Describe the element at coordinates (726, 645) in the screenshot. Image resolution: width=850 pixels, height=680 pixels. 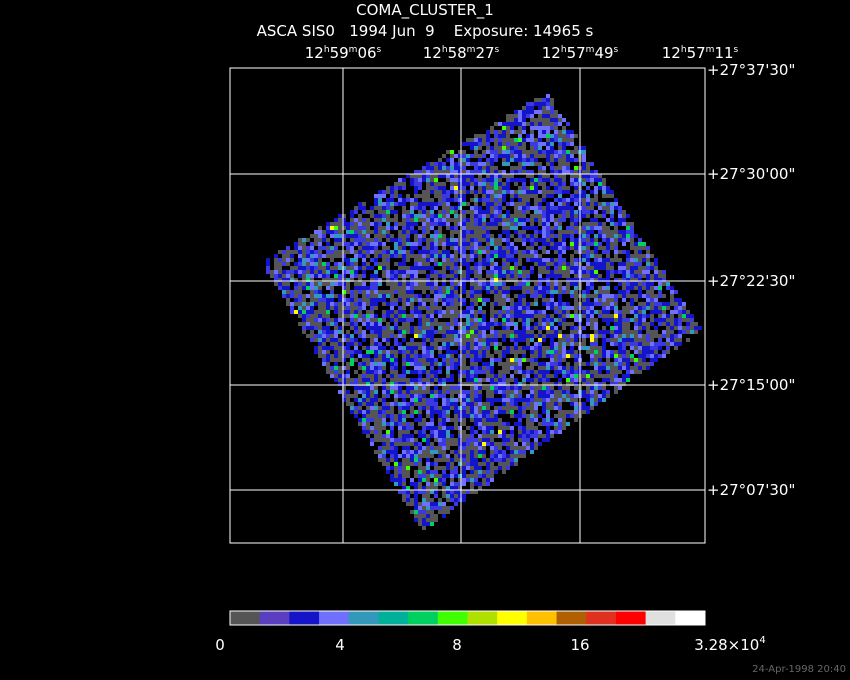
I see `colorbar-max-base: 3.28×10` at that location.